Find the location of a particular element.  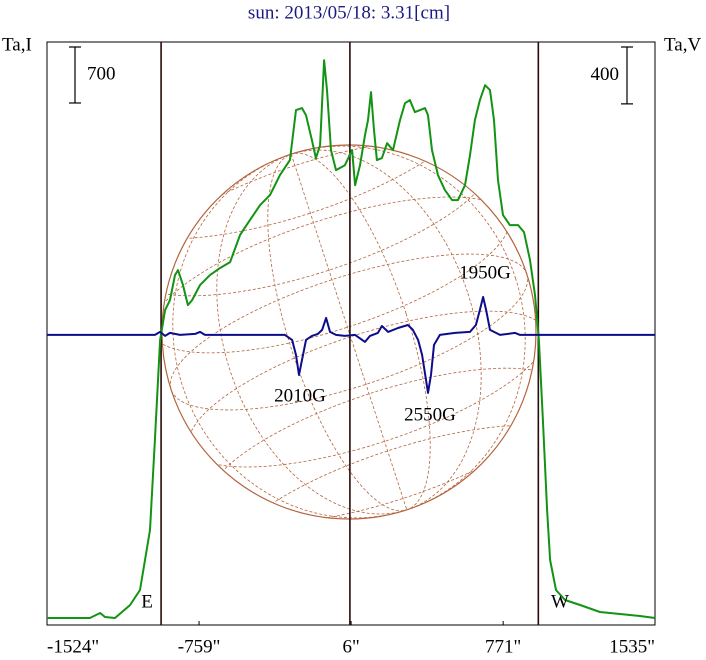

annotation: 2010G is located at coordinates (300, 395).